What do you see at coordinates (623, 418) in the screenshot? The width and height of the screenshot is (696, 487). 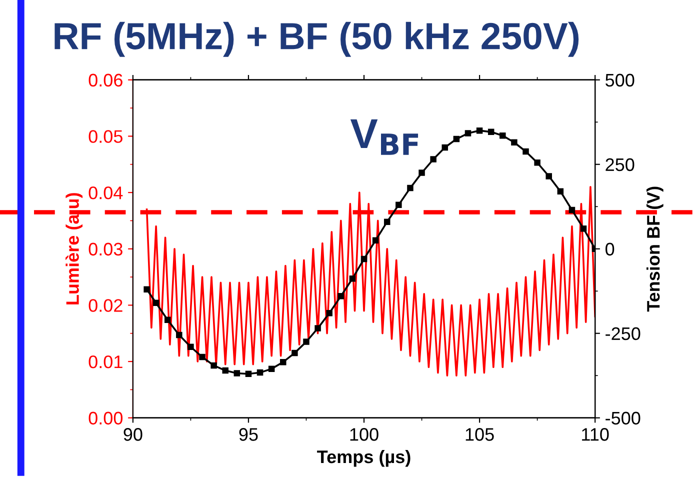 I see `y2-tick-label: -500` at bounding box center [623, 418].